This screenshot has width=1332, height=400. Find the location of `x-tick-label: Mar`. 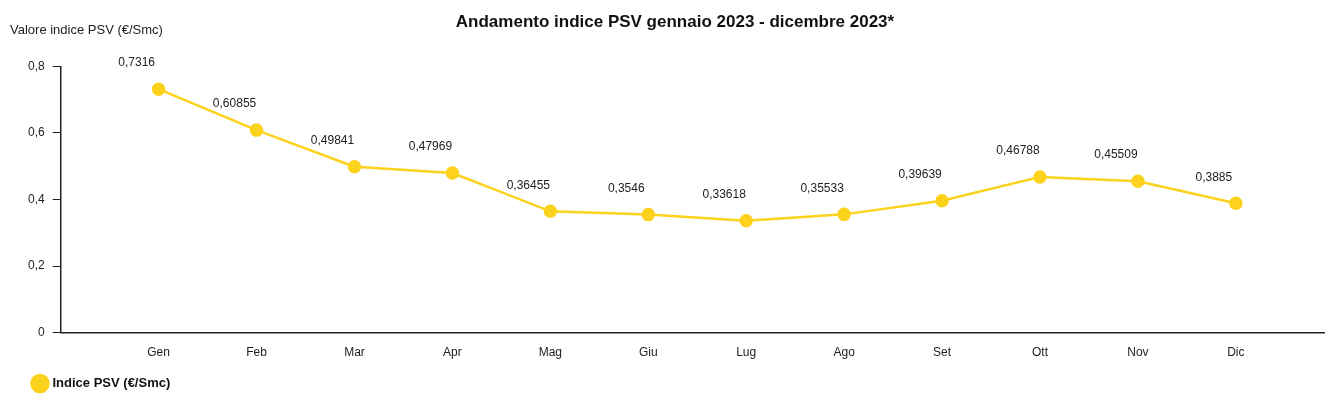

x-tick-label: Mar is located at coordinates (354, 352).